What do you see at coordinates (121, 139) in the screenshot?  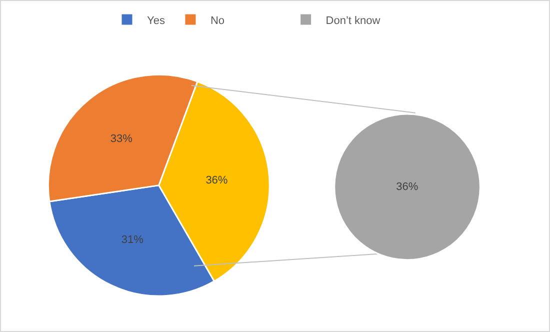 I see `data-label: 33%` at bounding box center [121, 139].